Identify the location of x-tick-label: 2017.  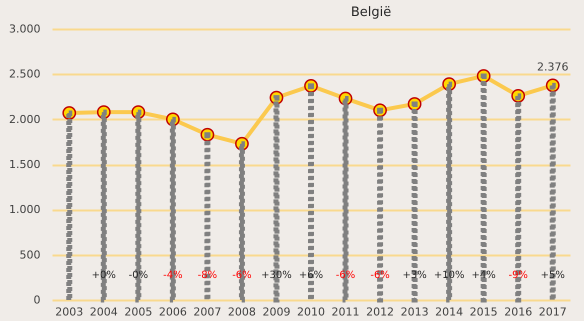
(552, 312).